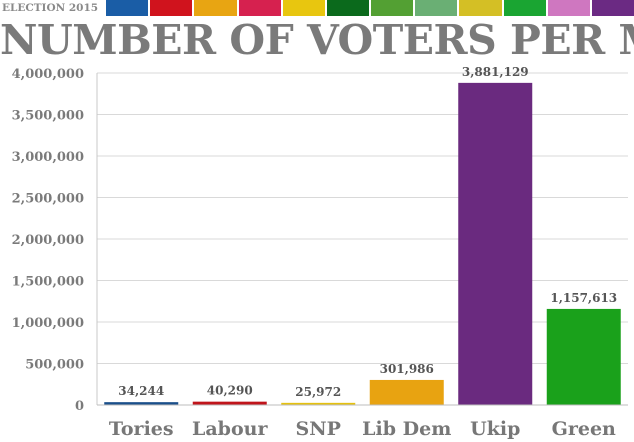 This screenshot has height=442, width=634. Describe the element at coordinates (583, 298) in the screenshot. I see `value-label: 1,157,613` at that location.